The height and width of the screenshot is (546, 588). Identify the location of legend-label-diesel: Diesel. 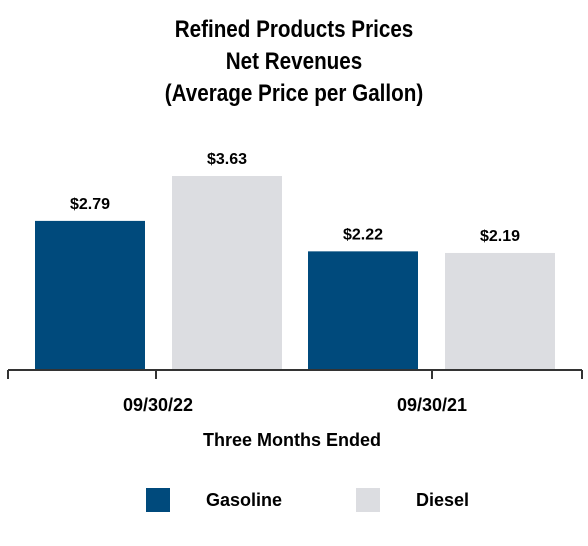
(443, 499).